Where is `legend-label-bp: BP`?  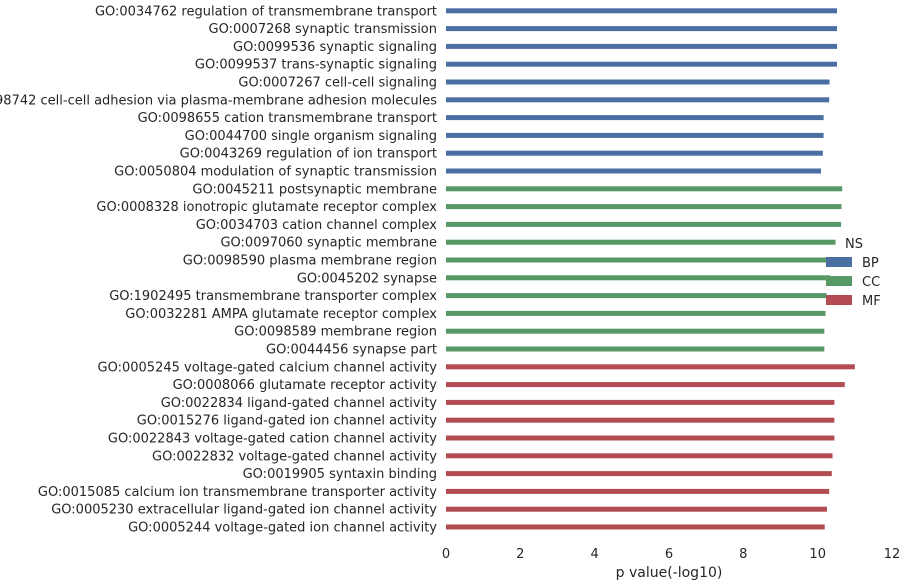 legend-label-bp: BP is located at coordinates (870, 263).